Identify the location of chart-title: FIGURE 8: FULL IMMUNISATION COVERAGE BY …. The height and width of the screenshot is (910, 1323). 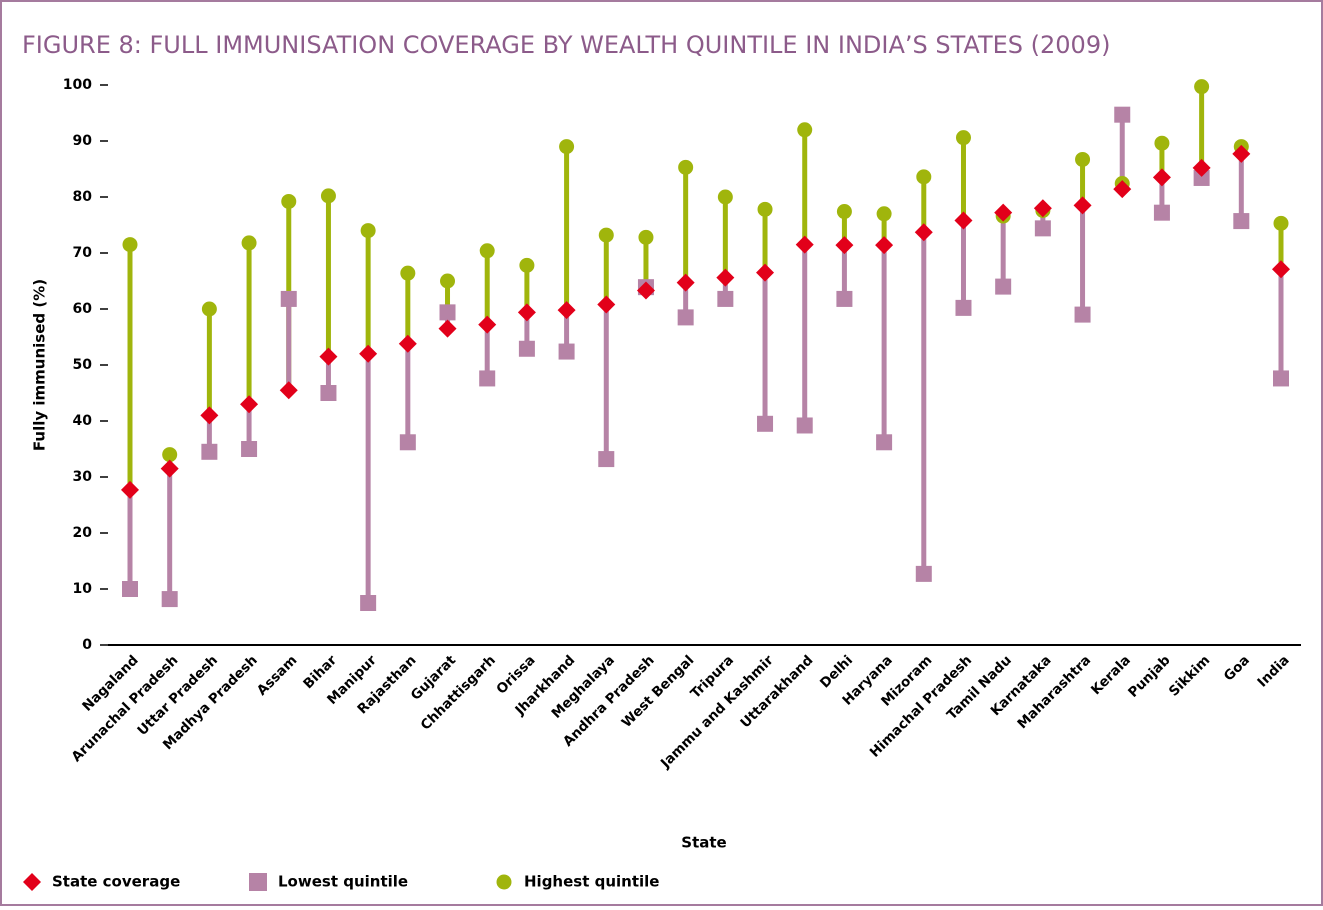
(566, 45).